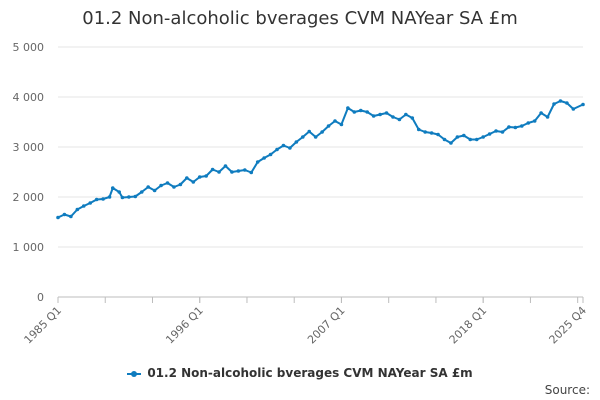 This screenshot has width=600, height=400. I want to click on y-tick-label: 3 000, so click(29, 147).